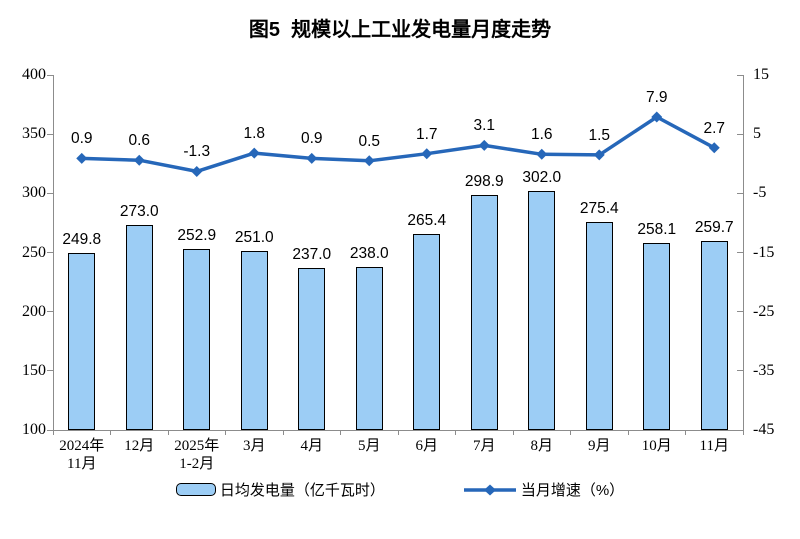 This screenshot has width=800, height=539. Describe the element at coordinates (542, 177) in the screenshot. I see `bar-value-label: 302.0` at that location.